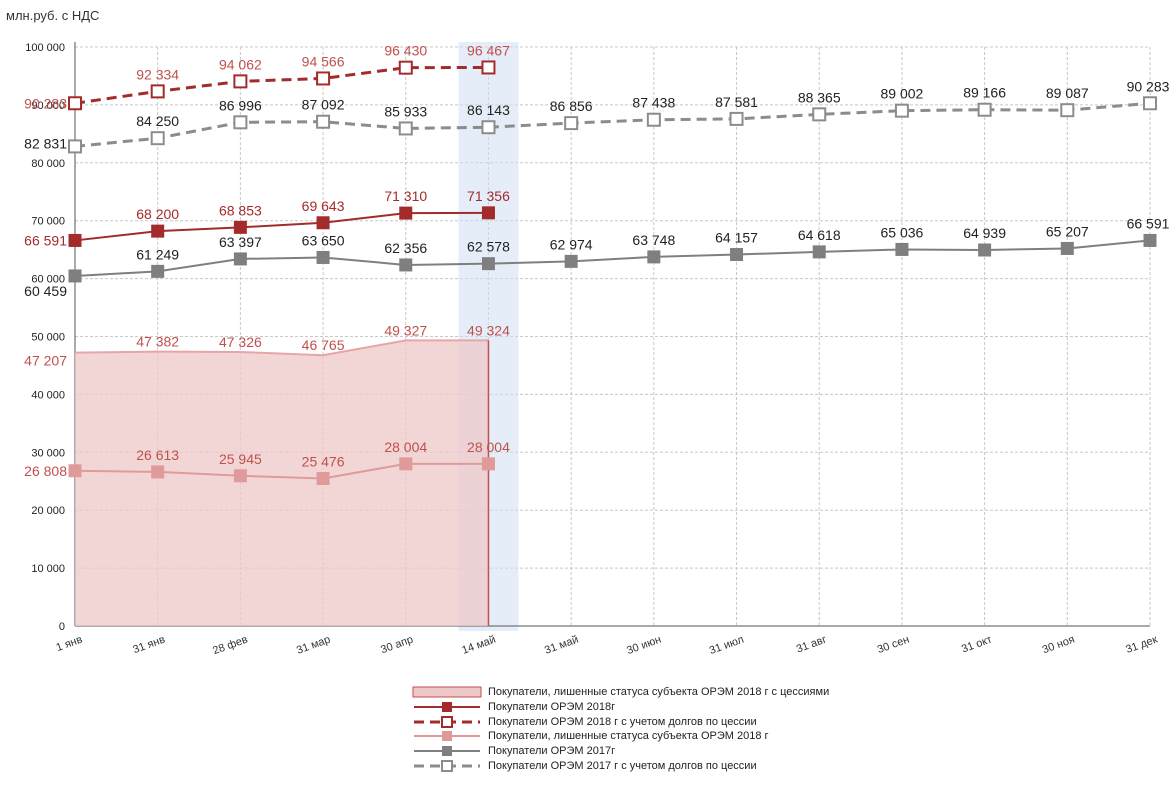 Image resolution: width=1175 pixels, height=799 pixels. What do you see at coordinates (48, 511) in the screenshot?
I see `y-tick-label: 20 000` at bounding box center [48, 511].